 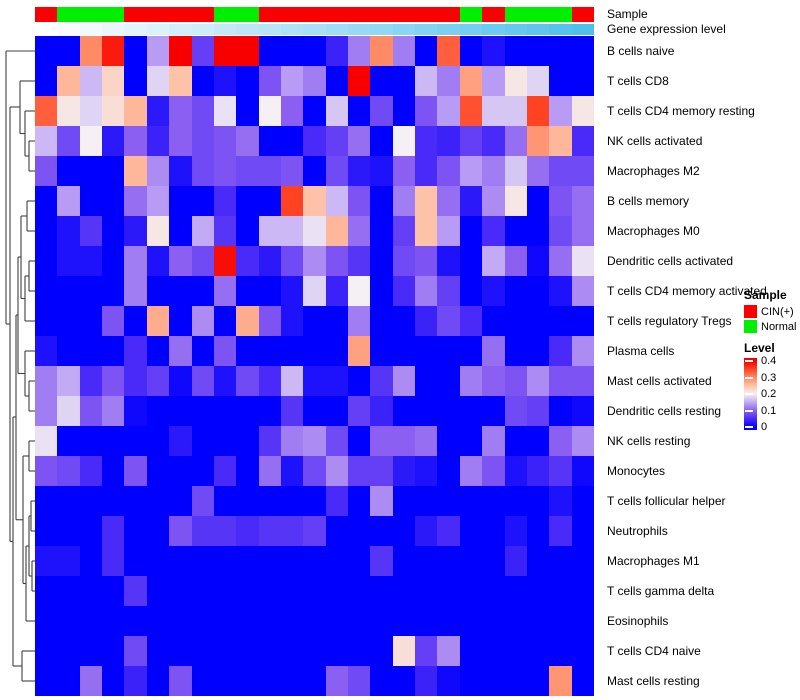 I want to click on level-tick-label: 0.1, so click(x=769, y=410).